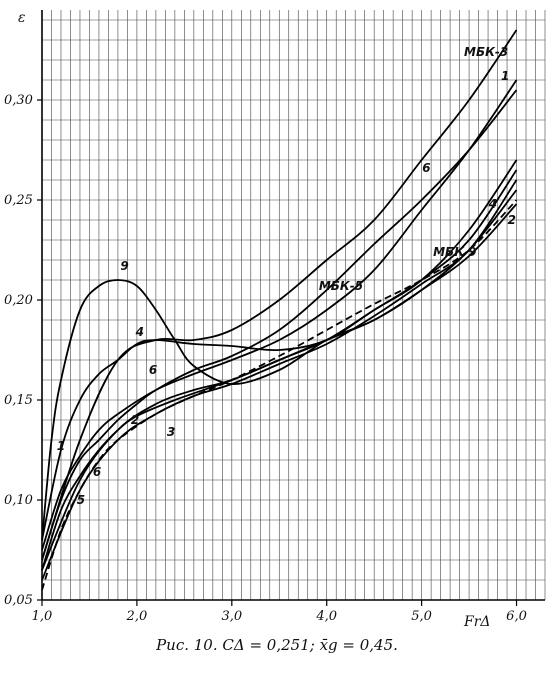 The width and height of the screenshot is (554, 676). What do you see at coordinates (81, 500) in the screenshot?
I see `curve-label: 5` at bounding box center [81, 500].